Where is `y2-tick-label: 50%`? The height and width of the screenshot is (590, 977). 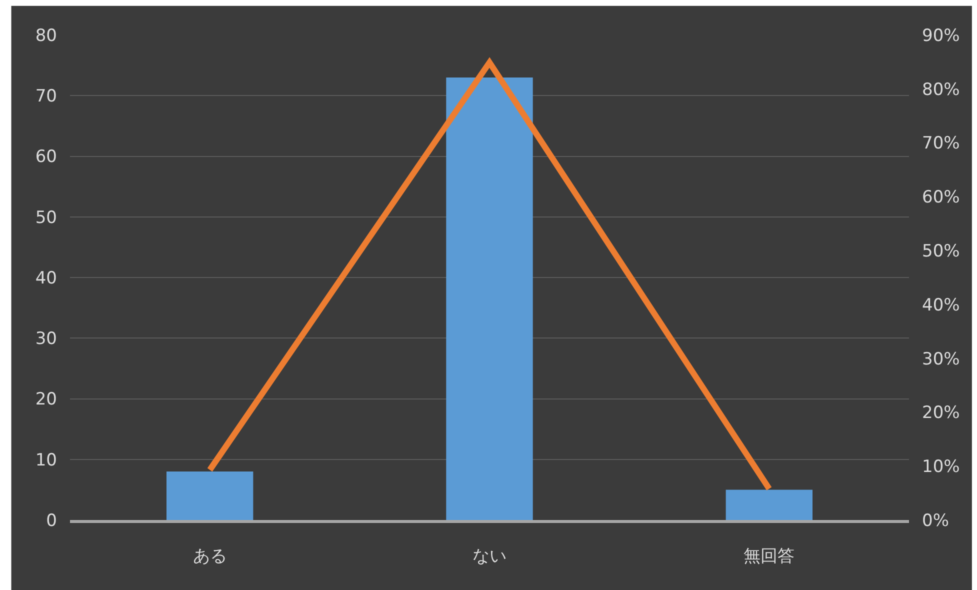
y2-tick-label: 50% is located at coordinates (941, 252).